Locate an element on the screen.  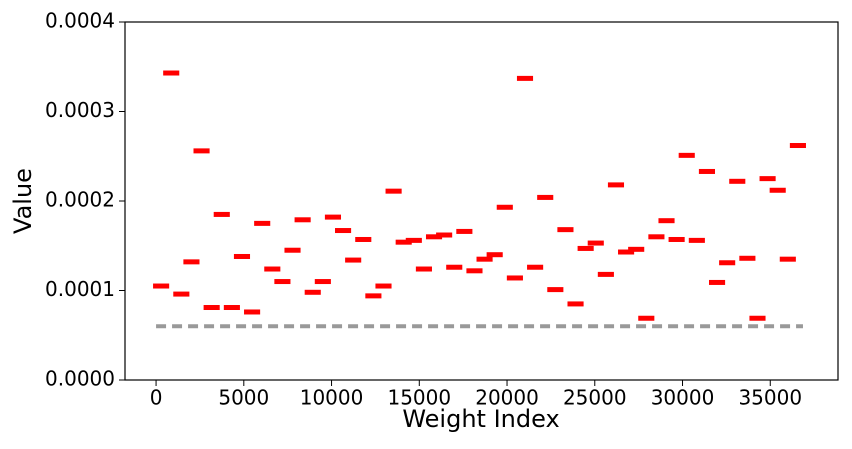
y-tick-label: 0.0001 is located at coordinates (80, 289).